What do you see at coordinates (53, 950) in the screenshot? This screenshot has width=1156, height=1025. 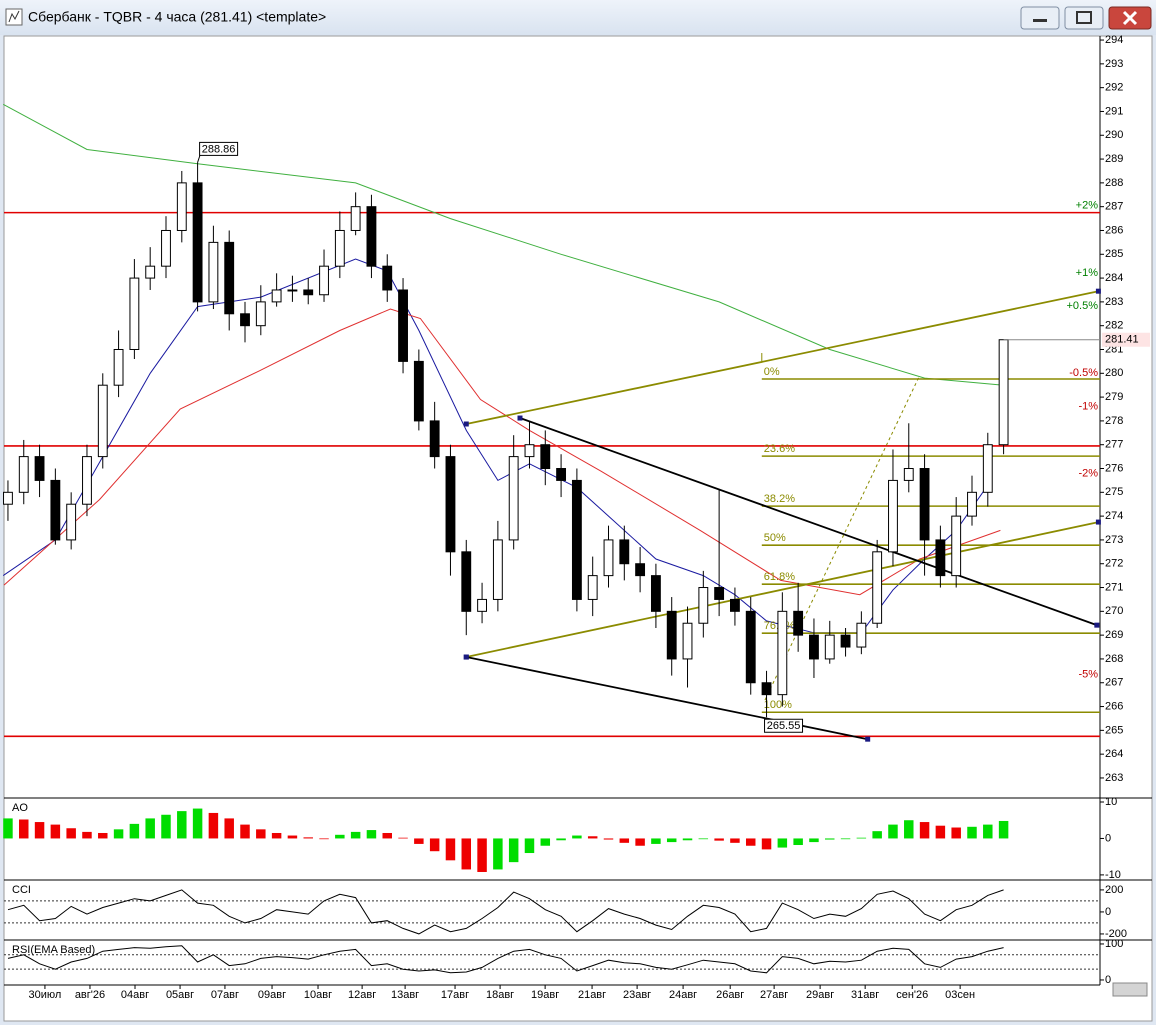 I see `indicator-title: RSI(EMA Based)` at bounding box center [53, 950].